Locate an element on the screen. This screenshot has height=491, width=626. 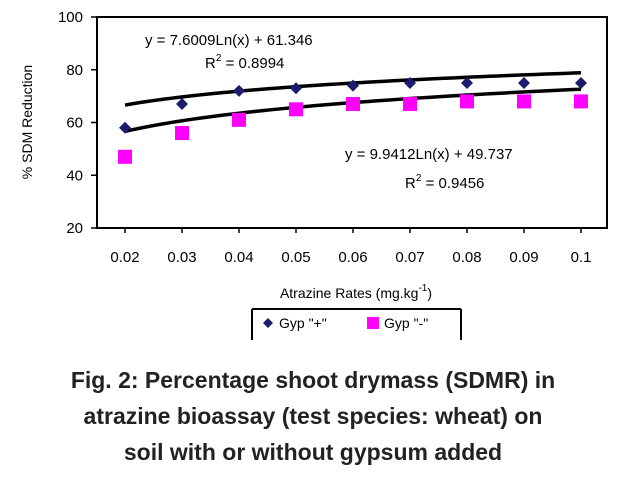
x-tick-label: 0.03 is located at coordinates (181, 257).